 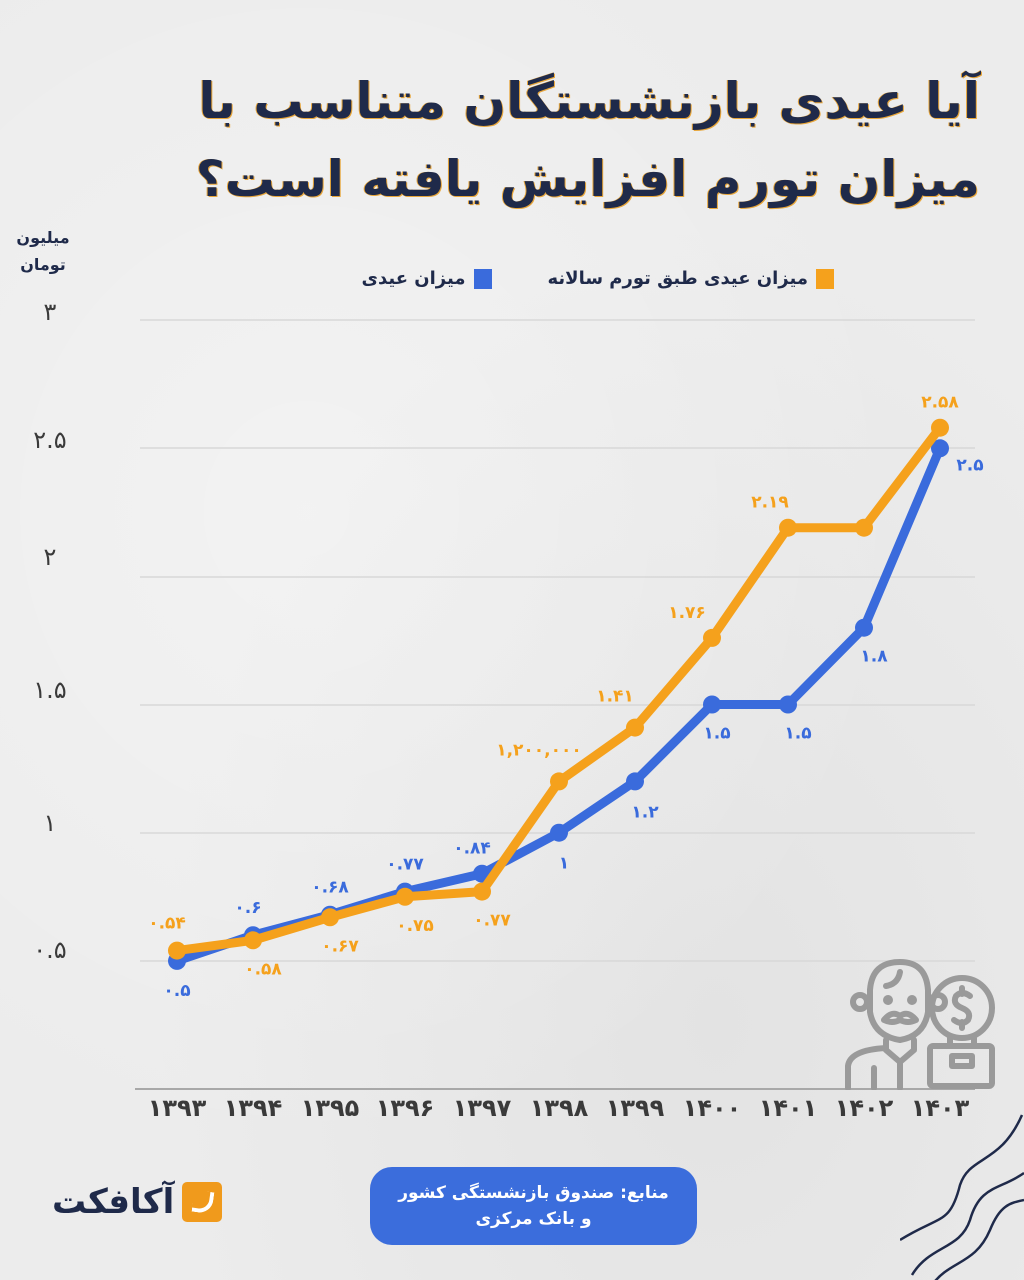 What do you see at coordinates (874, 657) in the screenshot?
I see `data-label: ۱.۸` at bounding box center [874, 657].